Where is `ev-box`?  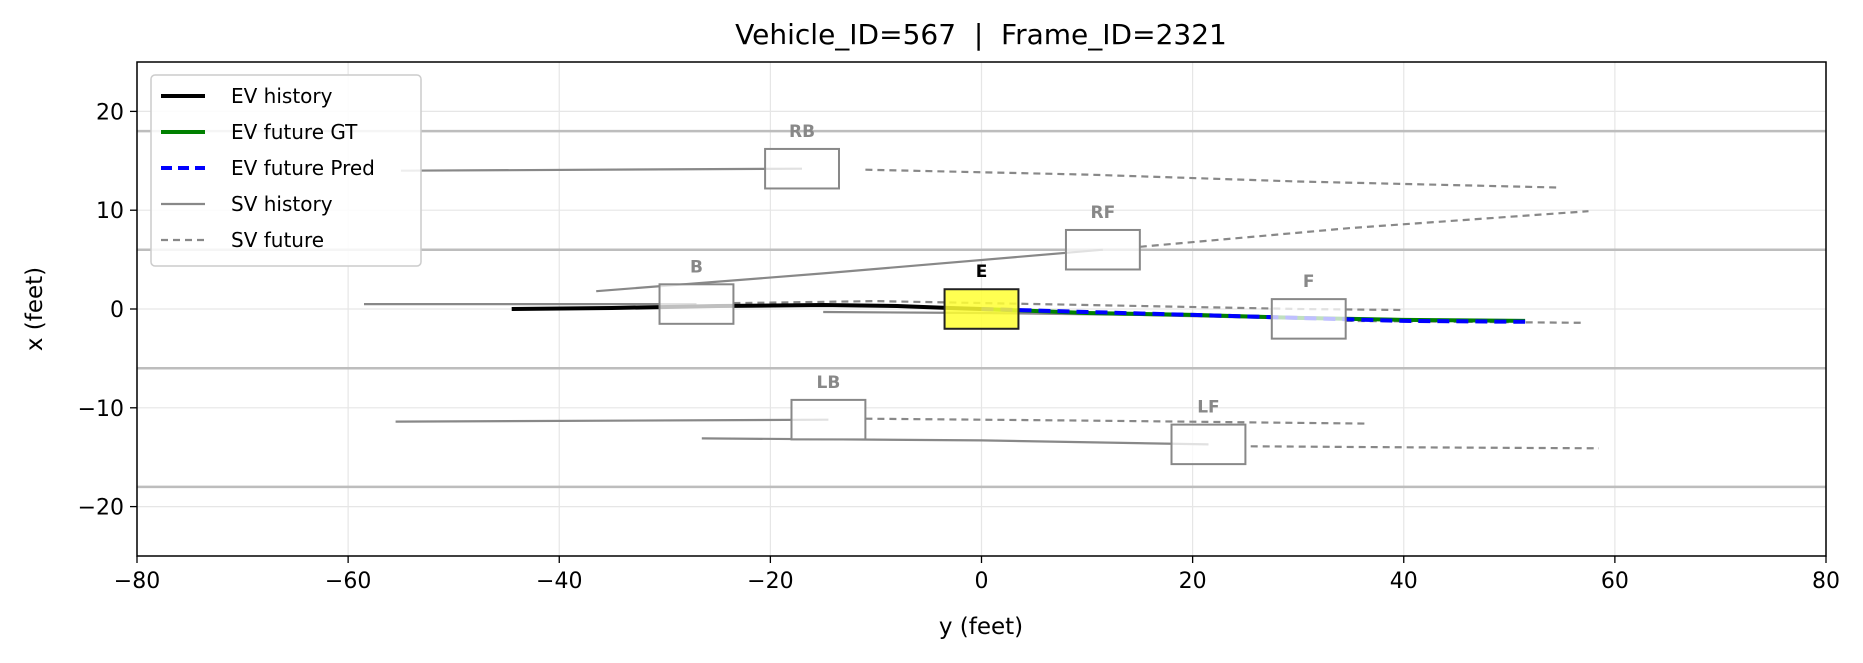 ev-box is located at coordinates (981, 309).